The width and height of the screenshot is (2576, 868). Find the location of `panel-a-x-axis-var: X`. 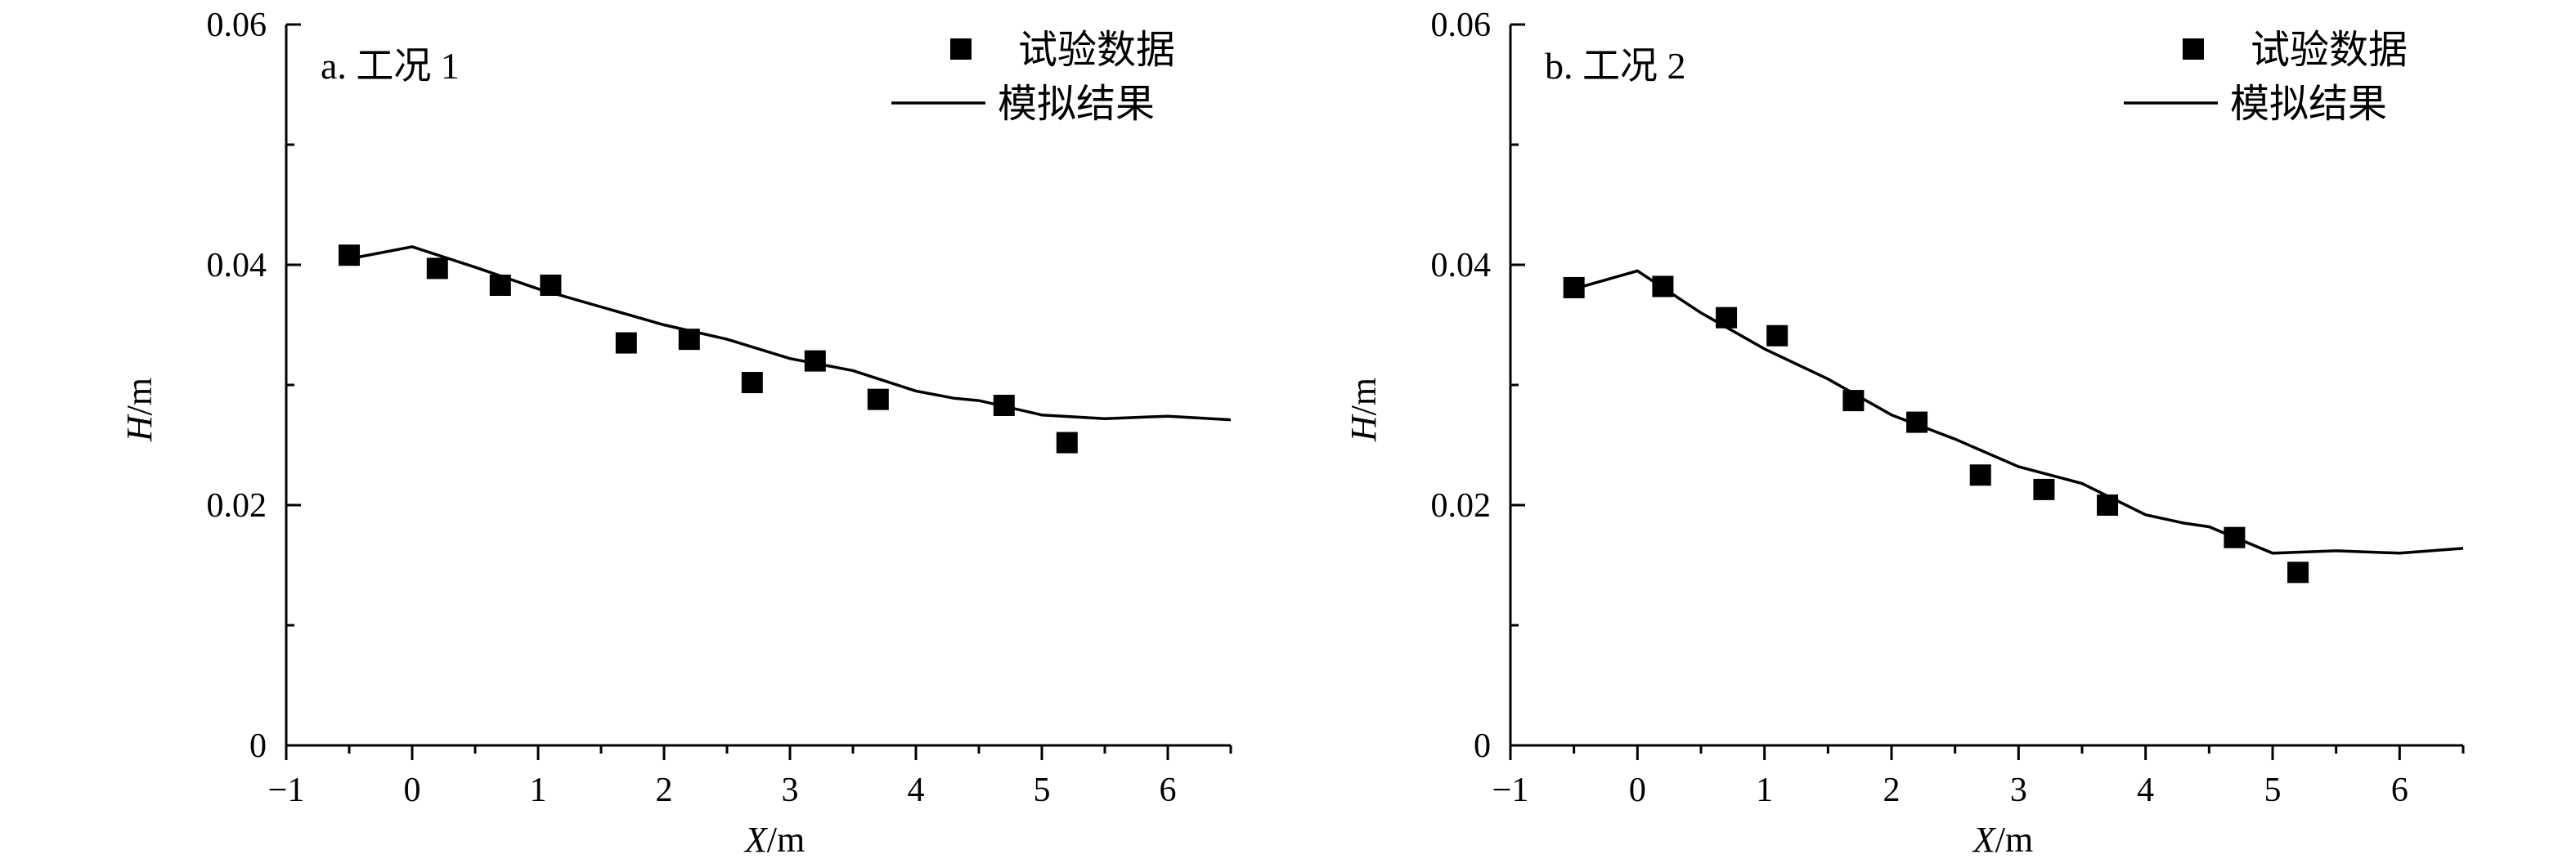

panel-a-x-axis-var: X is located at coordinates (756, 840).